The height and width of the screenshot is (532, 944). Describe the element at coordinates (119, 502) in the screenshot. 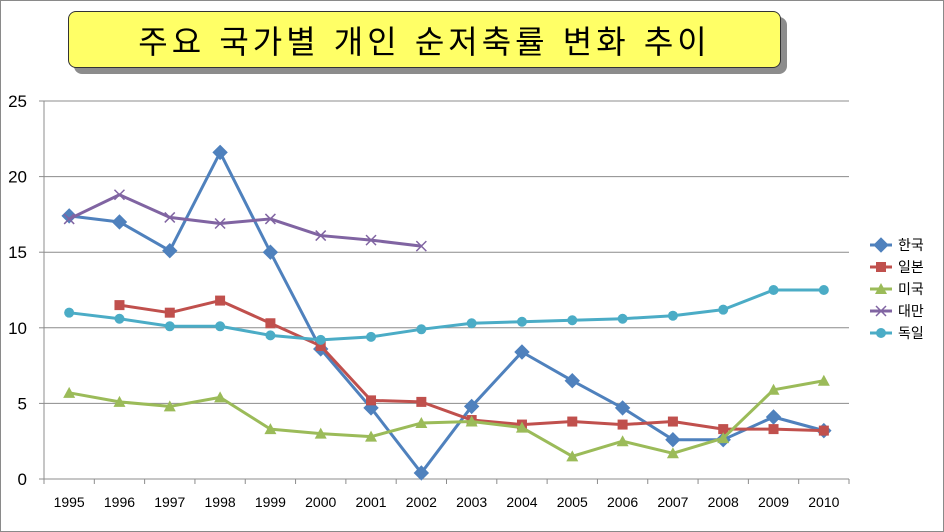

I see `x-tick-label: 1996` at that location.